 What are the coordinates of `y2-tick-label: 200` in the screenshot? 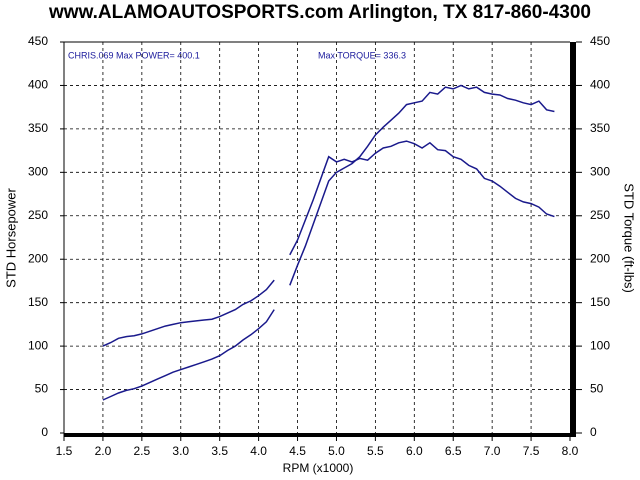 It's located at (600, 258).